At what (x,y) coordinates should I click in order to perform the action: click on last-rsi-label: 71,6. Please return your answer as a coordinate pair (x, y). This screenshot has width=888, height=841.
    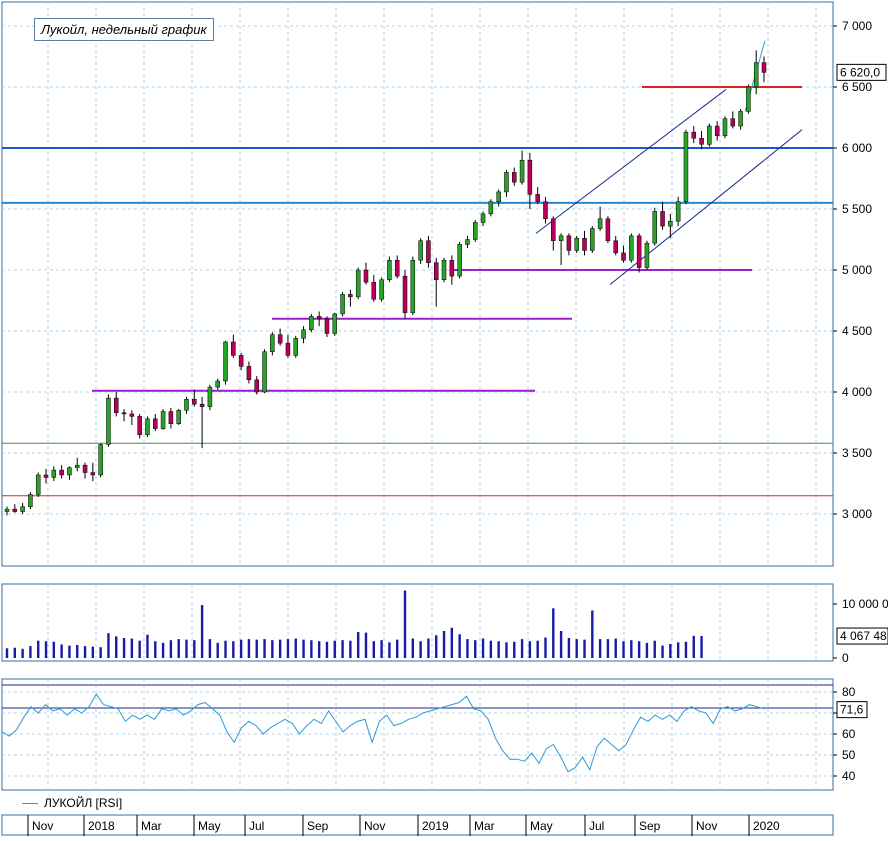
    Looking at the image, I should click on (852, 710).